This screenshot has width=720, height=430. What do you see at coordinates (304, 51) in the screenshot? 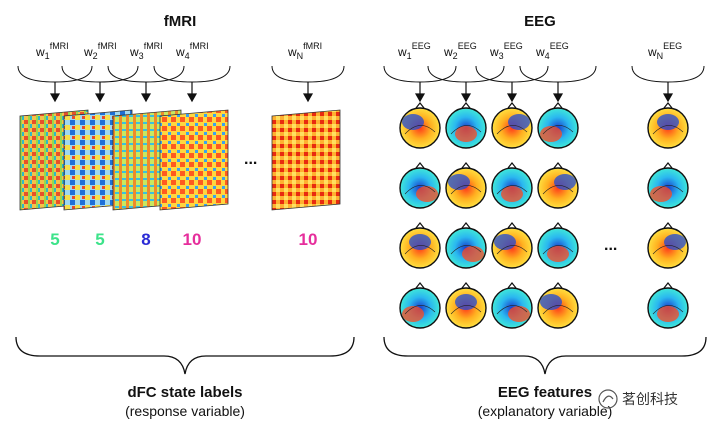
I see `fmri-weight-n: wNfMRI` at bounding box center [304, 51].